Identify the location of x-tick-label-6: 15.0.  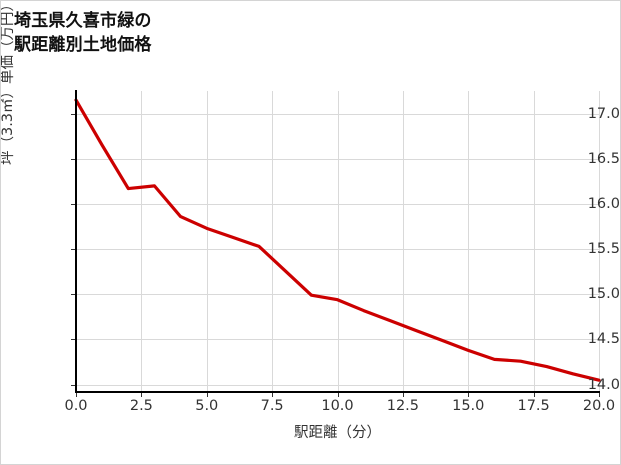
(468, 406).